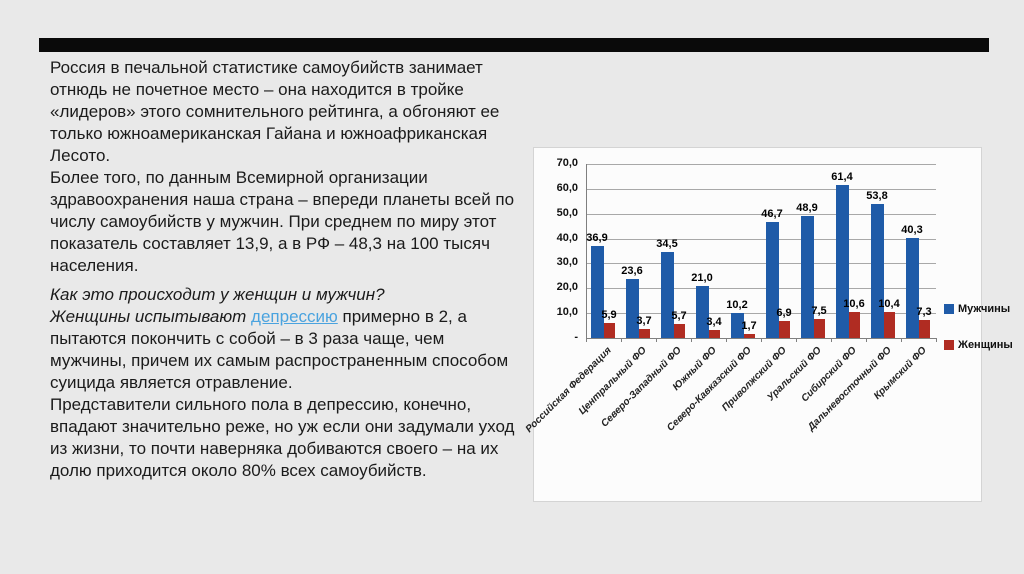 This screenshot has width=1024, height=574. What do you see at coordinates (702, 277) in the screenshot?
I see `value-label-men: 21,0` at bounding box center [702, 277].